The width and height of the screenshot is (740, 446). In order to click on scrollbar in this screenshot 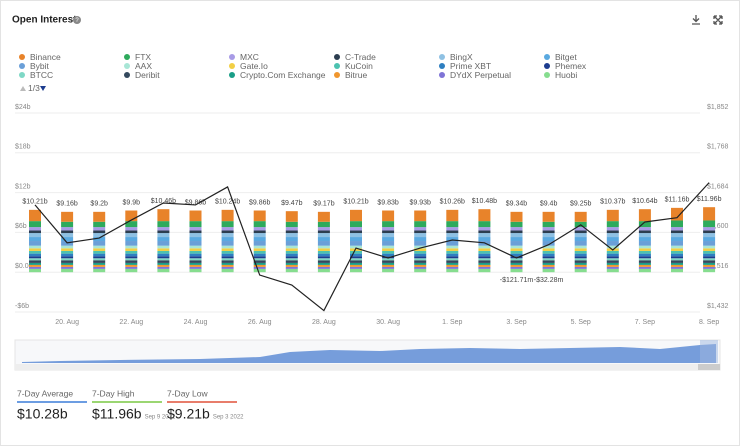, I will do `click(367, 367)`.